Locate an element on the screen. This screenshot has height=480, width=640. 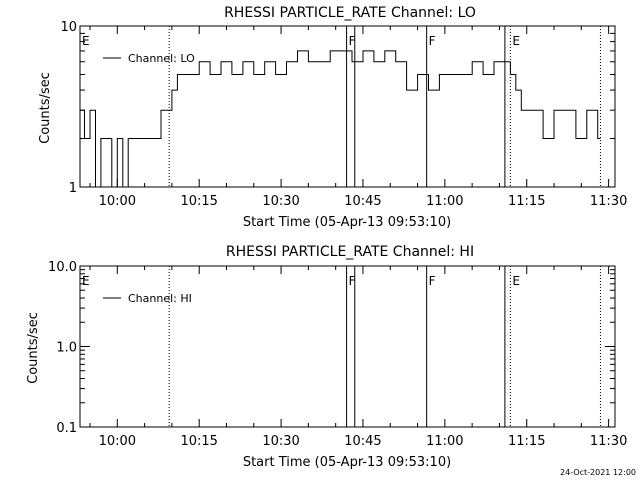
y-tick-label: 10 is located at coordinates (68, 27).